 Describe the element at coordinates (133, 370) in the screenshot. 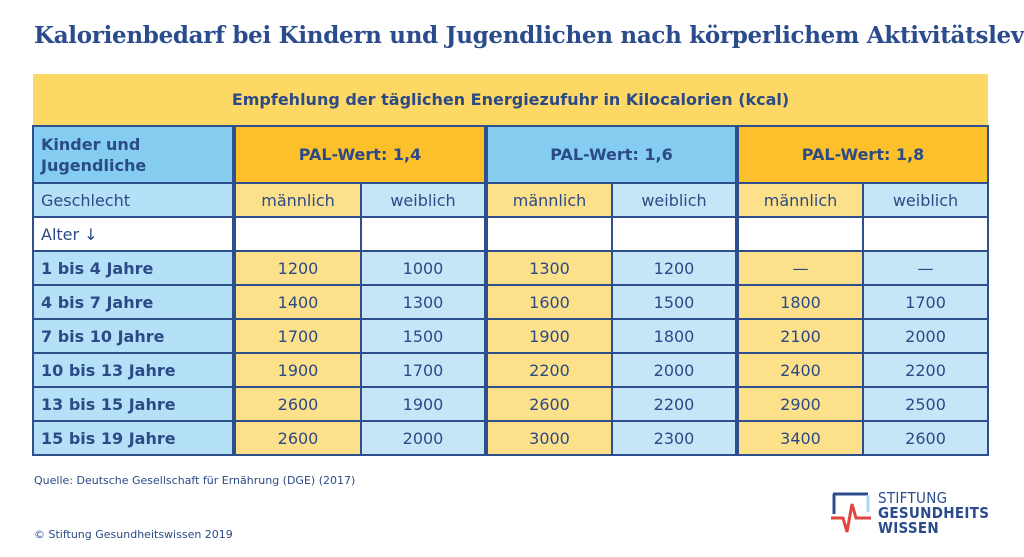

I see `age-range: 10 bis 13 Jahre` at that location.